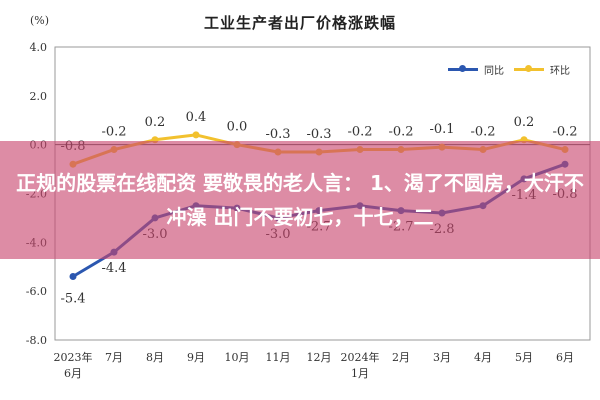  What do you see at coordinates (39, 96) in the screenshot?
I see `y-tick-label: 2.0` at bounding box center [39, 96].